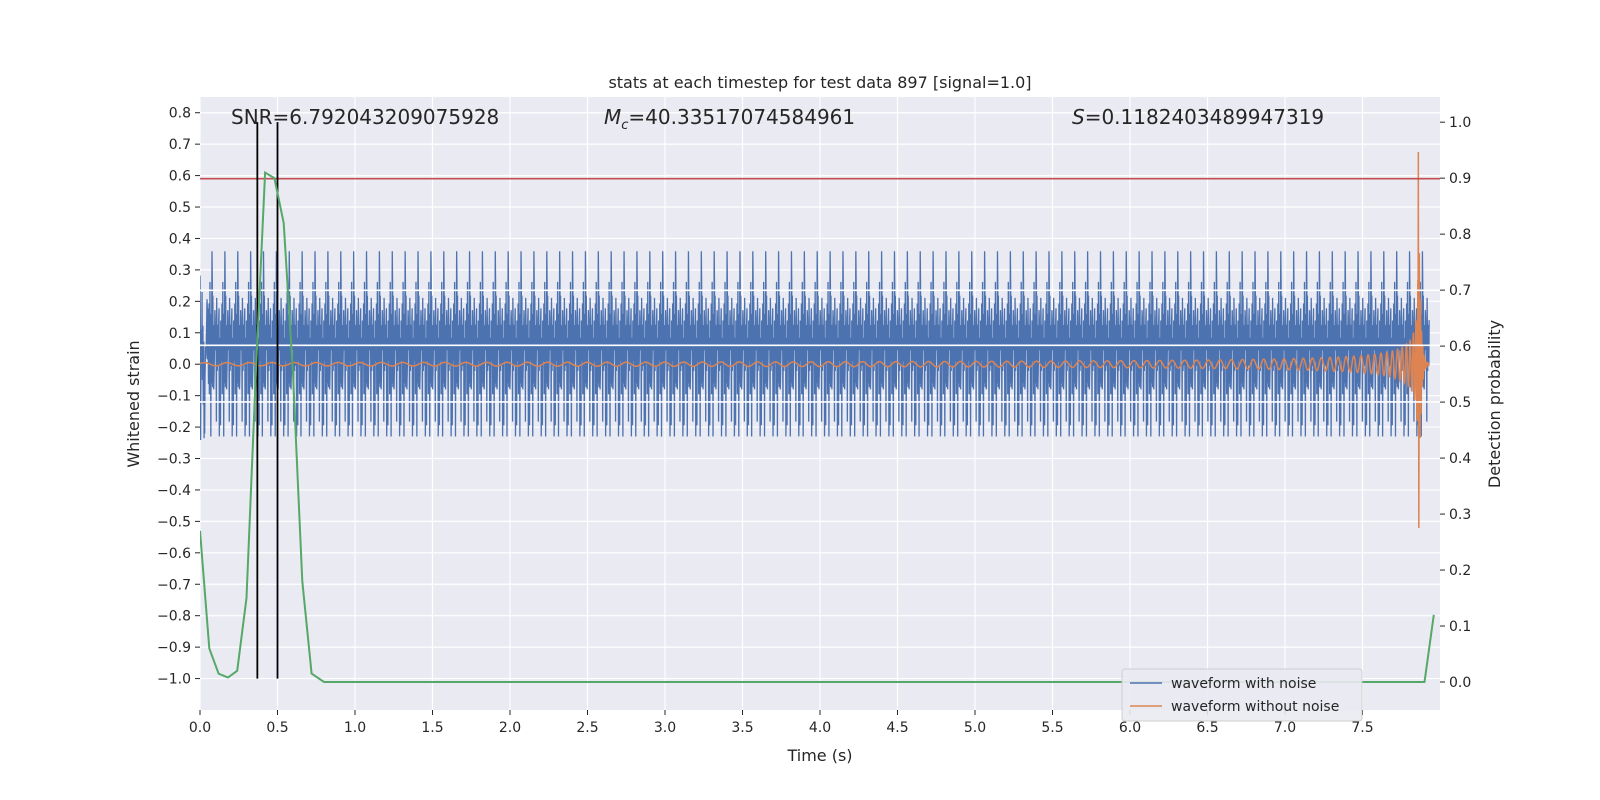 The height and width of the screenshot is (800, 1600). Describe the element at coordinates (174, 585) in the screenshot. I see `y-tick-label: −0.7` at that location.